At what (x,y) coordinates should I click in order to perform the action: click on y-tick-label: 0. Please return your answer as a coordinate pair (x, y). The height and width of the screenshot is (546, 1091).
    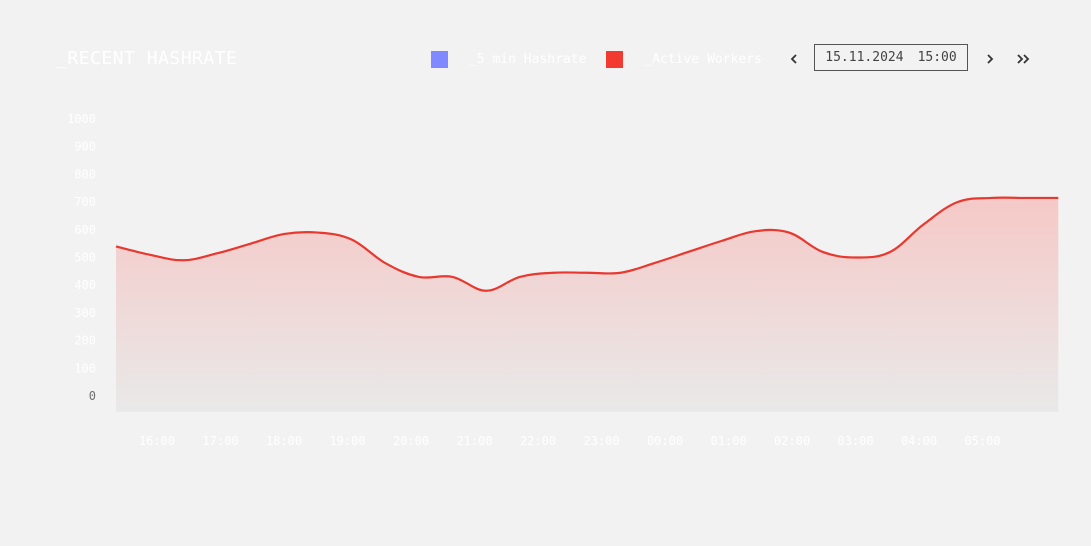
    Looking at the image, I should click on (92, 396).